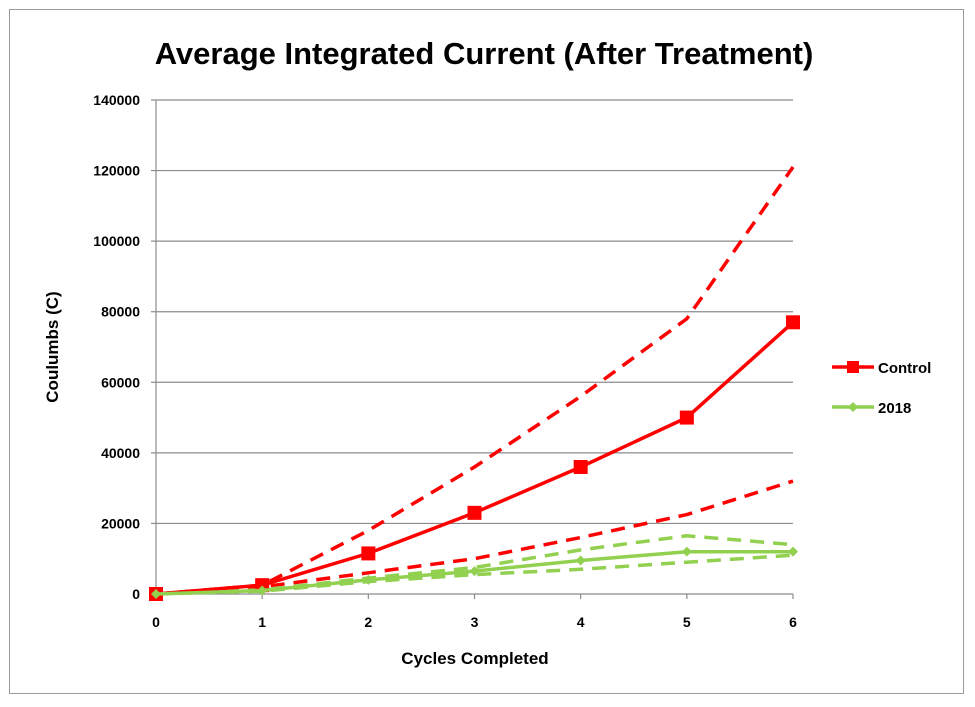  Describe the element at coordinates (853, 407) in the screenshot. I see `legend-2018-marker` at that location.